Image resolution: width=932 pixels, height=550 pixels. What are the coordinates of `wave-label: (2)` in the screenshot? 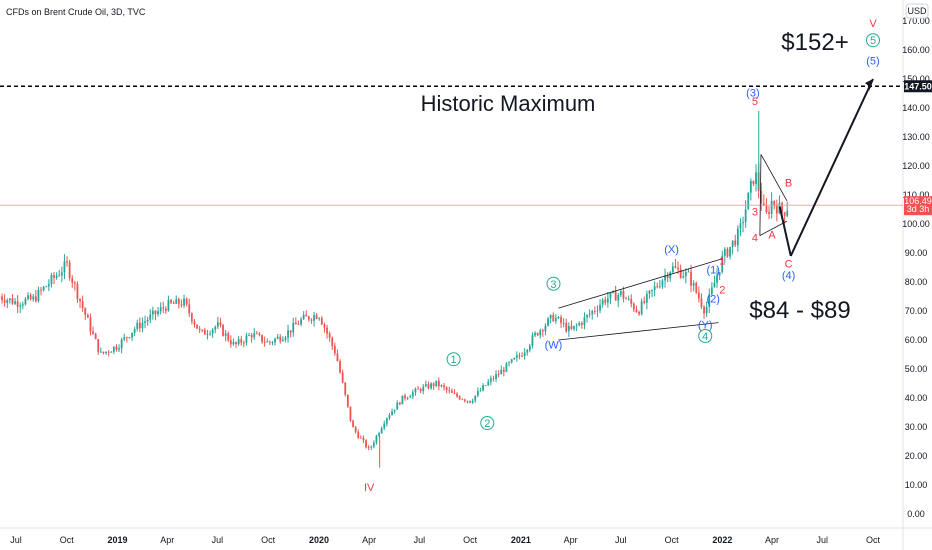 It's located at (713, 299).